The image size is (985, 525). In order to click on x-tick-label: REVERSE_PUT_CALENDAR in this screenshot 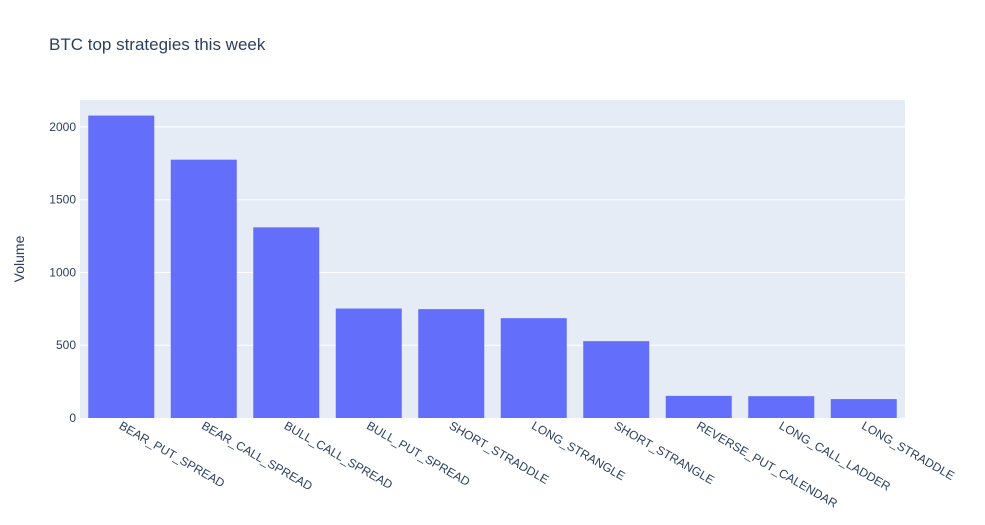, I will do `click(767, 464)`.